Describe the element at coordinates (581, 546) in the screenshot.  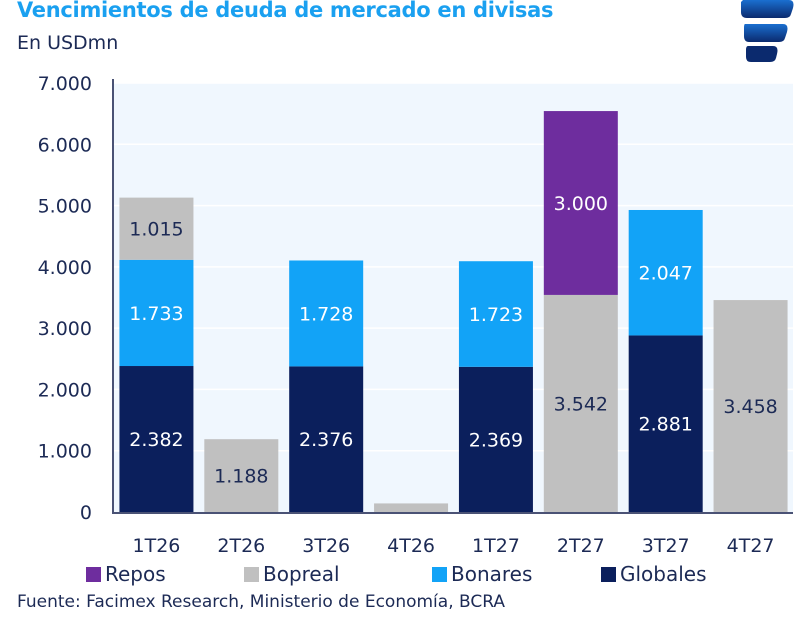
I see `x-tick-label: 2T27` at that location.